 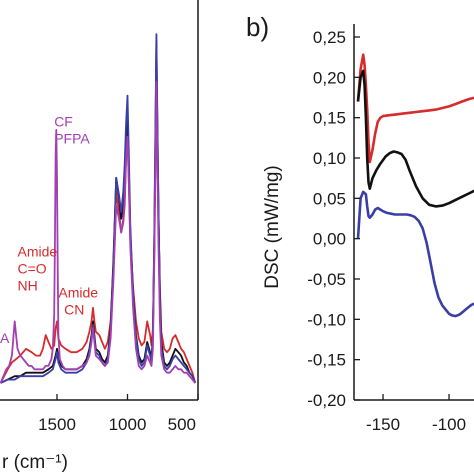 I want to click on panel-a-ticks-group: 1500 1000 500, so click(x=118, y=414).